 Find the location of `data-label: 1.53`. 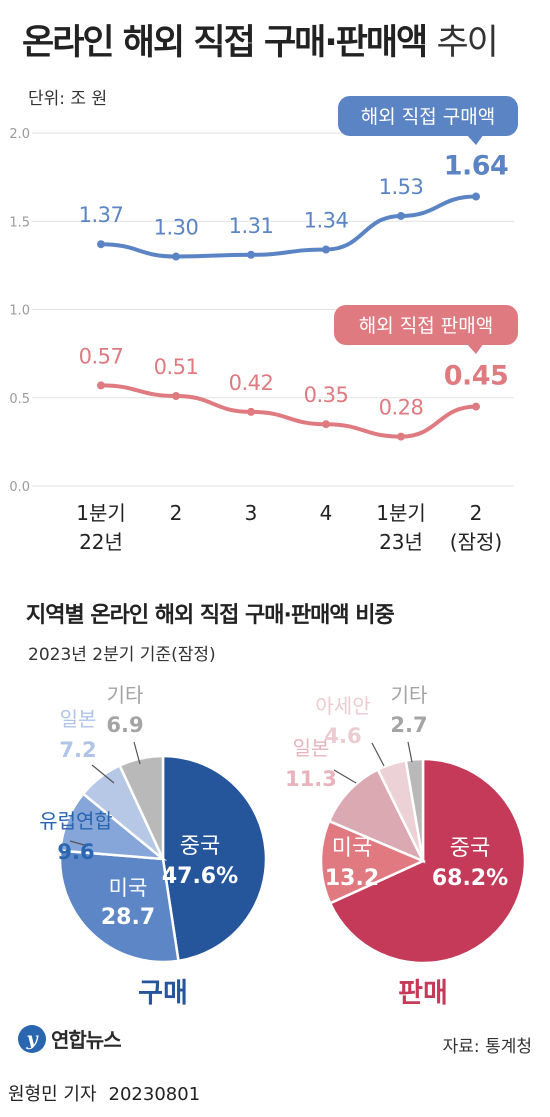

data-label: 1.53 is located at coordinates (401, 187).